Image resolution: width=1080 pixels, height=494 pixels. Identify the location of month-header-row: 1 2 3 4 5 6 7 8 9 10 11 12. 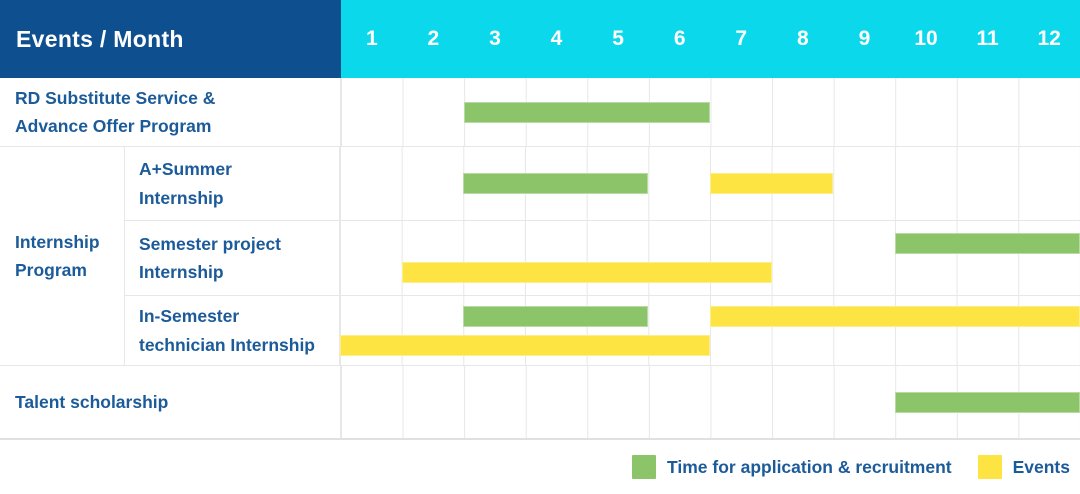
(710, 39).